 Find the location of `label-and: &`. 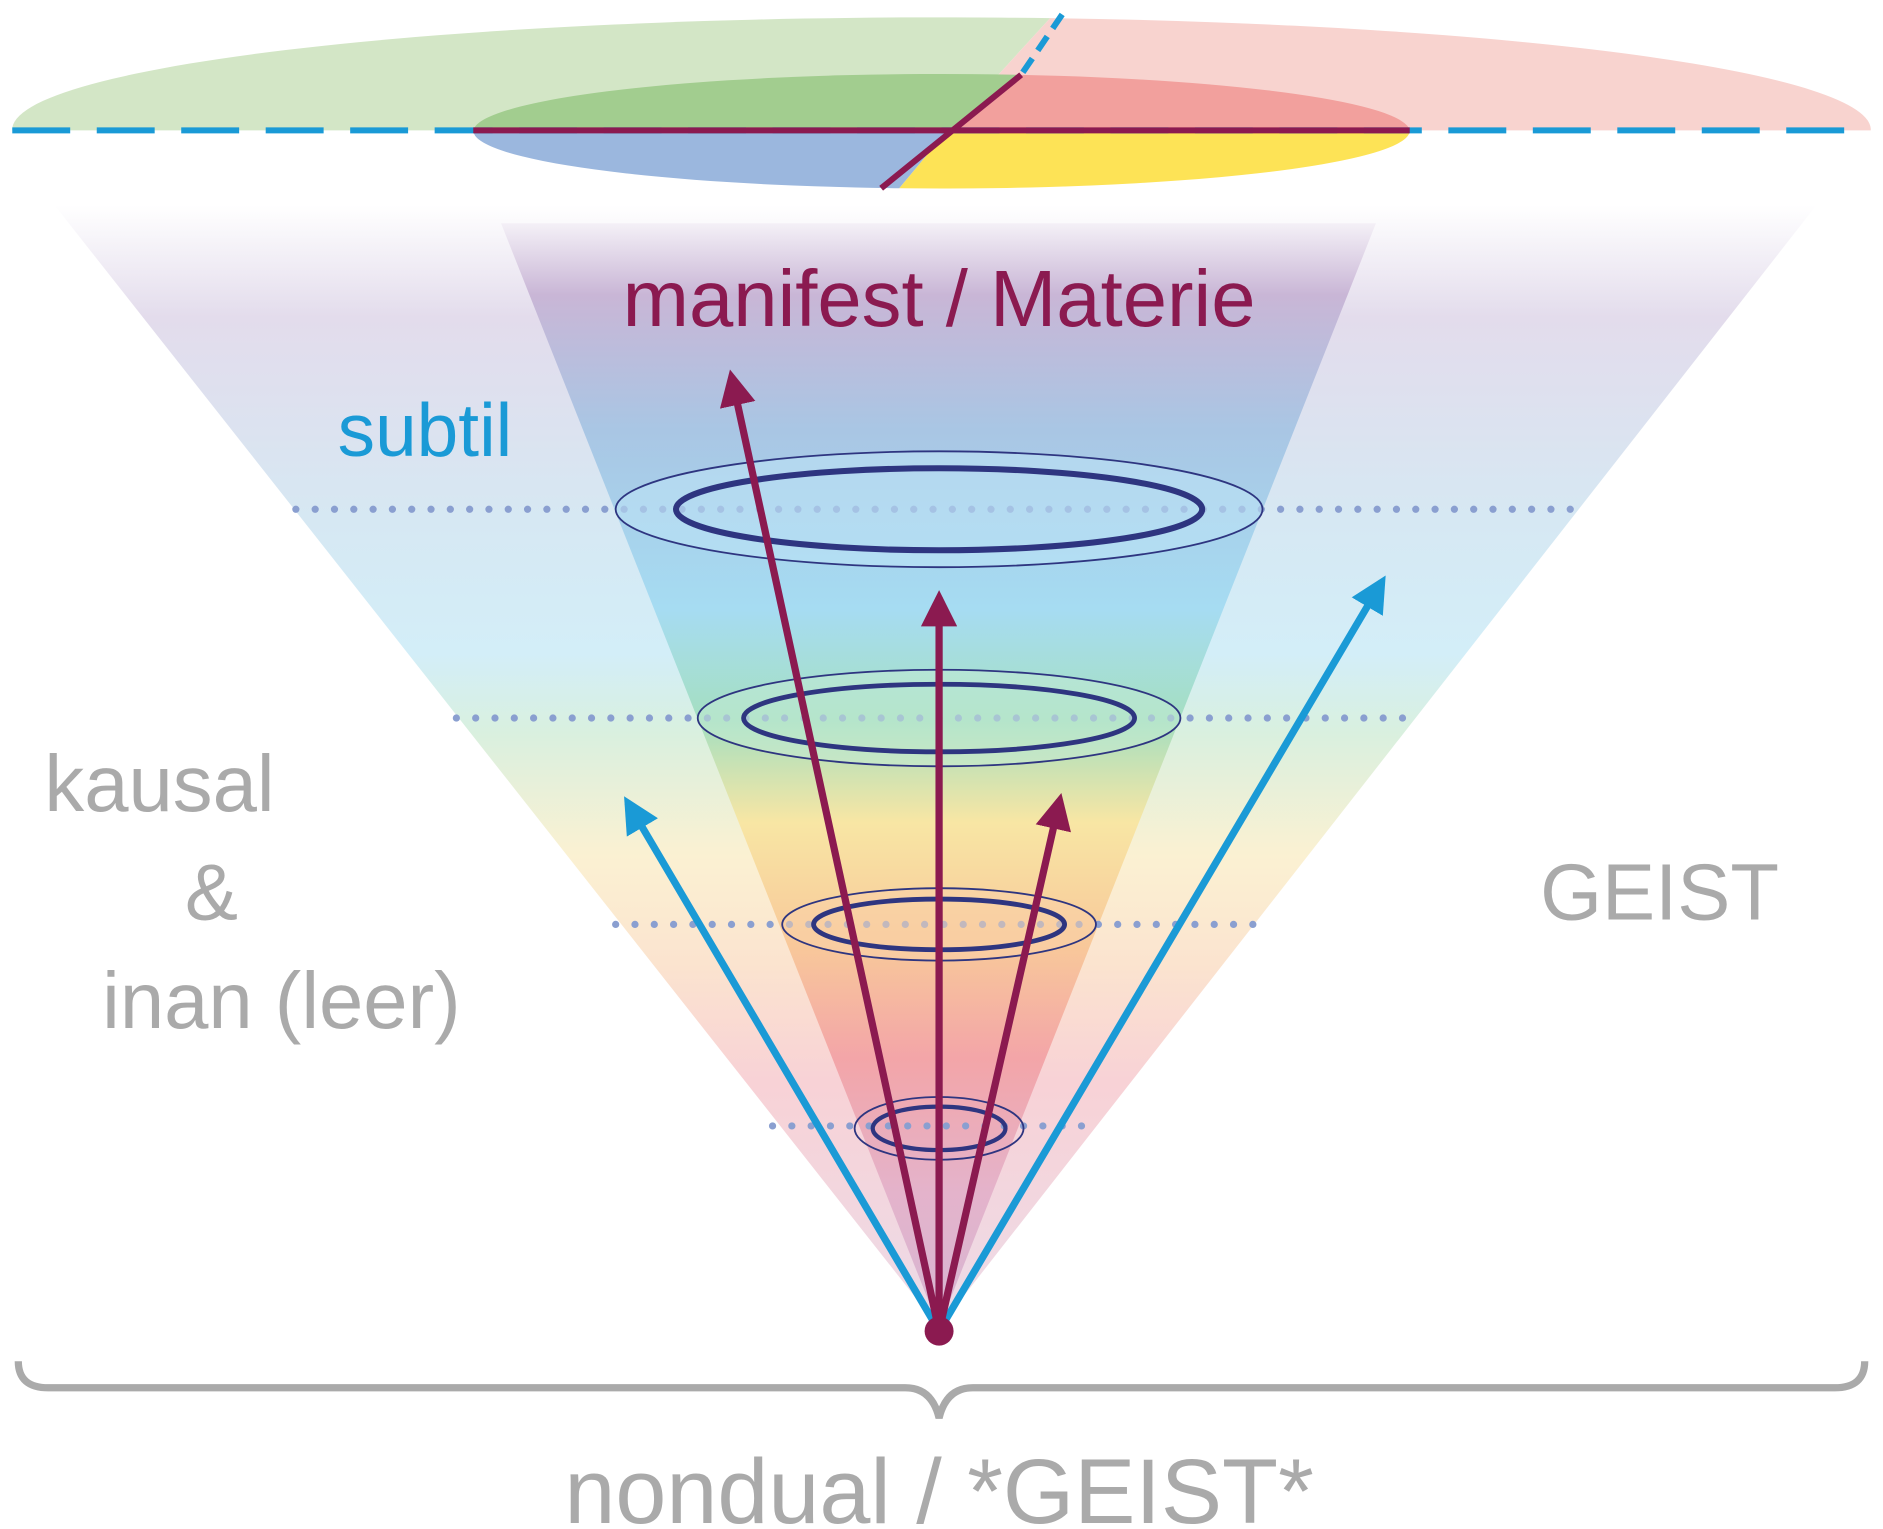

label-and: & is located at coordinates (211, 892).